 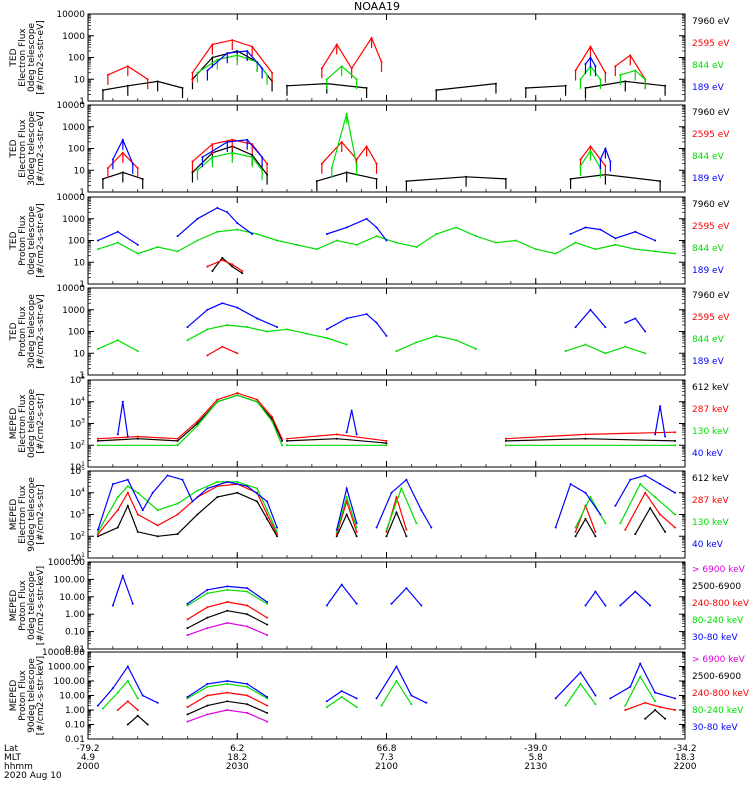 What do you see at coordinates (399, 146) in the screenshot?
I see `series-844-ev` at bounding box center [399, 146].